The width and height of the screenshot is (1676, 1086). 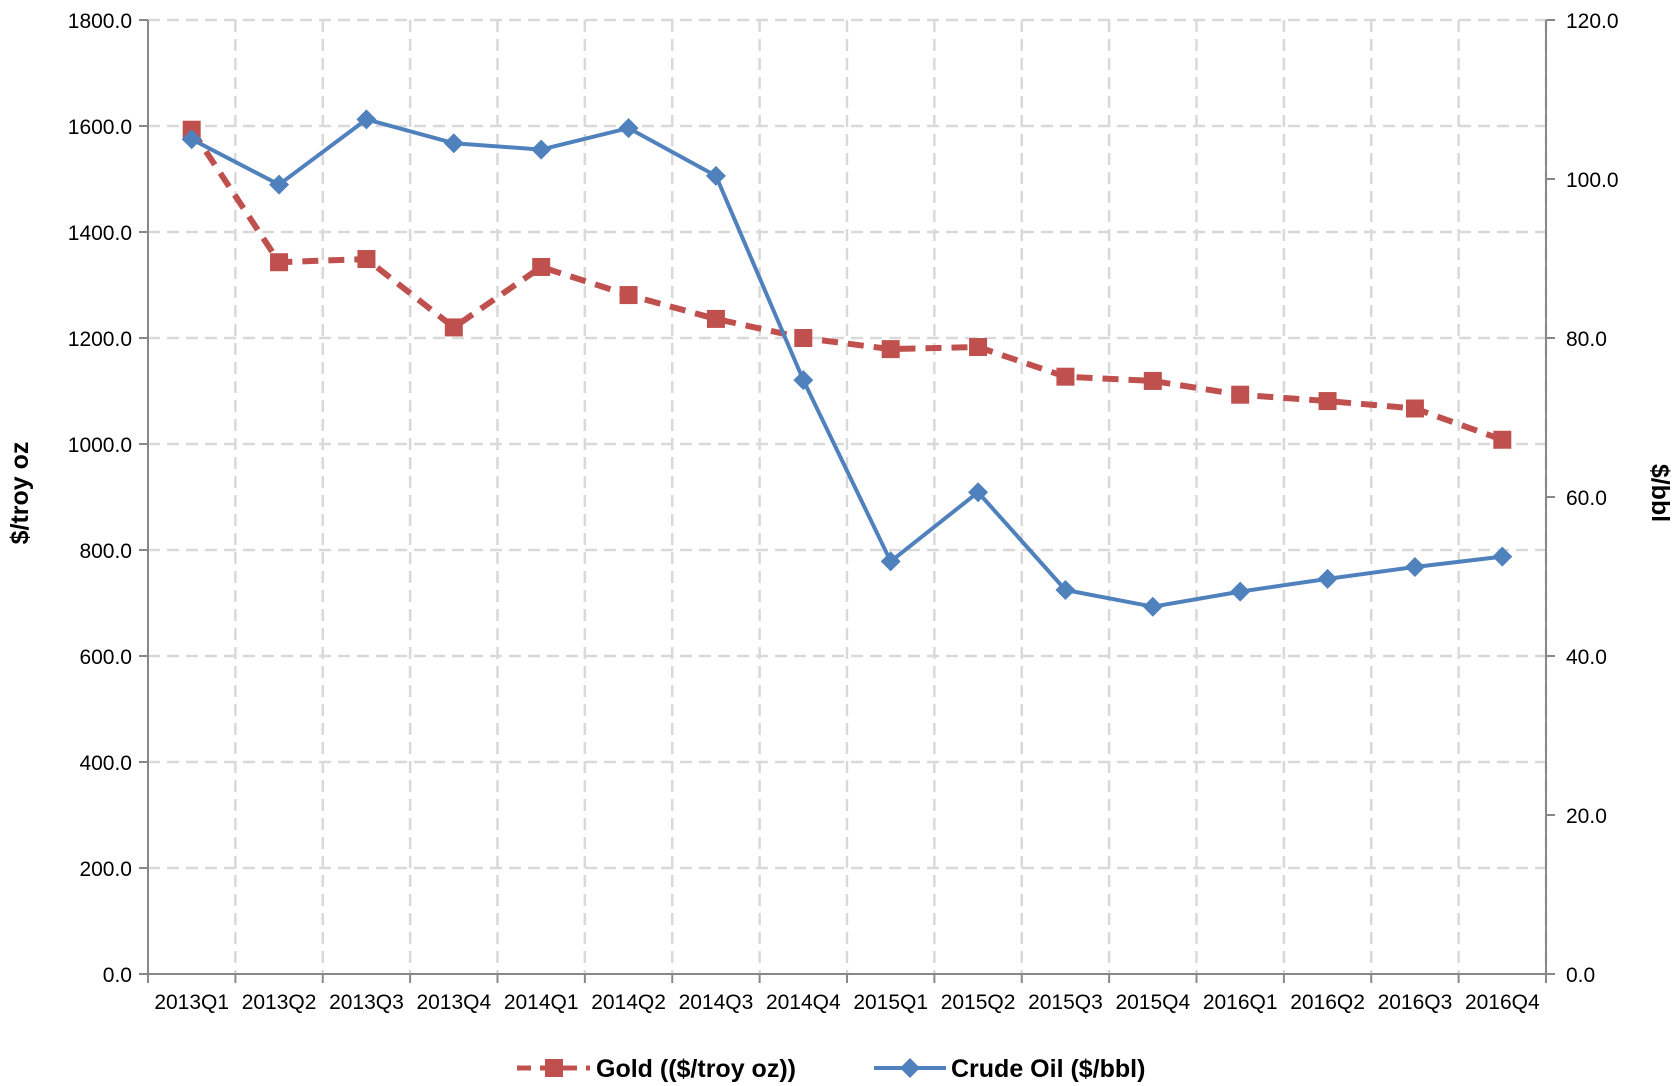 I want to click on legend-gold-label: Gold (($/troy oz)), so click(x=696, y=1069).